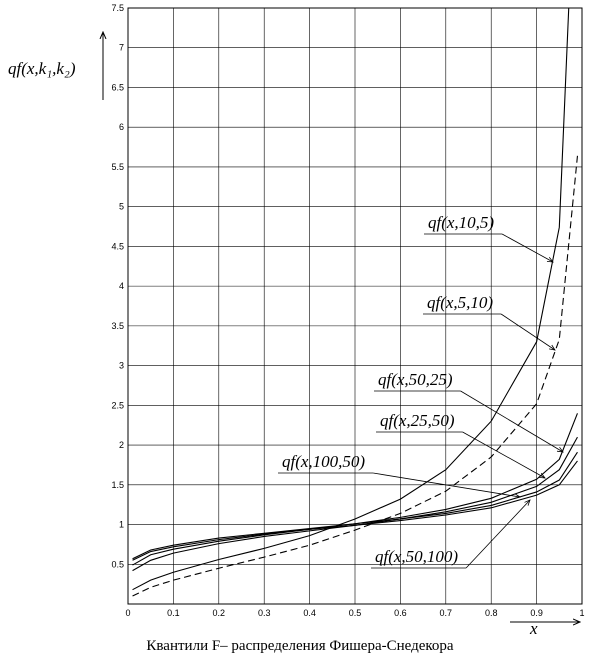  I want to click on y-tick-label: 3, so click(121, 366).